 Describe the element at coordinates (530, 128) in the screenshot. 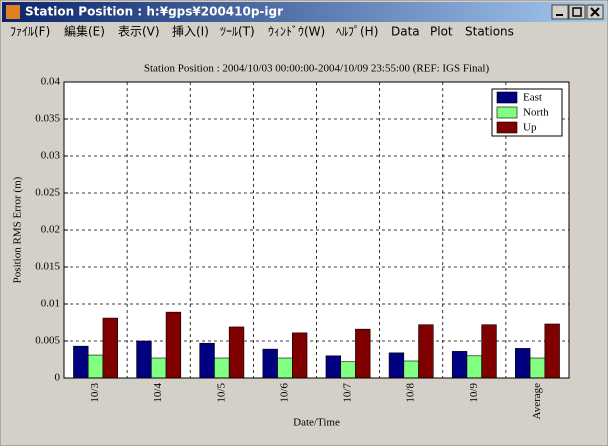

I see `legend-label: Up` at that location.